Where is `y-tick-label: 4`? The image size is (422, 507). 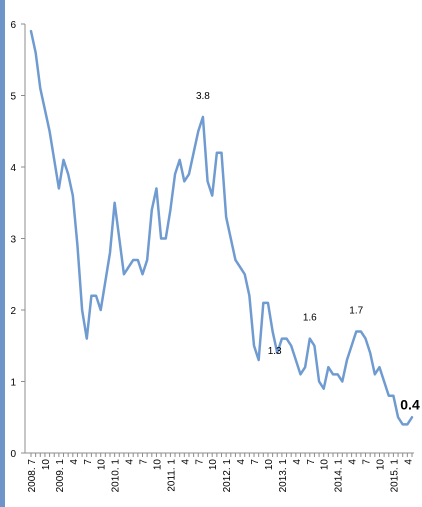 y-tick-label: 4 is located at coordinates (13, 168).